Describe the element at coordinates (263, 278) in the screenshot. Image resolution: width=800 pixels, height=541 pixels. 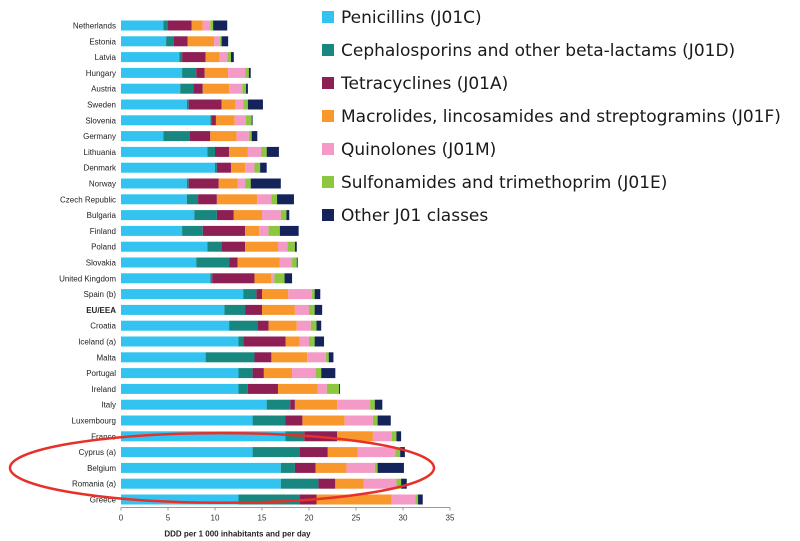
I see `bar-segment-united-kingdom-s4` at that location.